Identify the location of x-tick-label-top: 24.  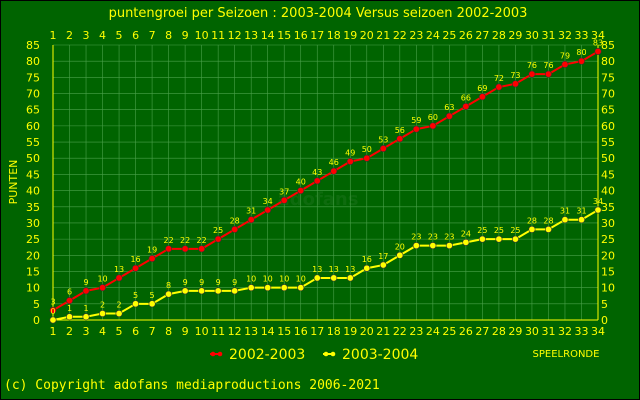
(433, 35).